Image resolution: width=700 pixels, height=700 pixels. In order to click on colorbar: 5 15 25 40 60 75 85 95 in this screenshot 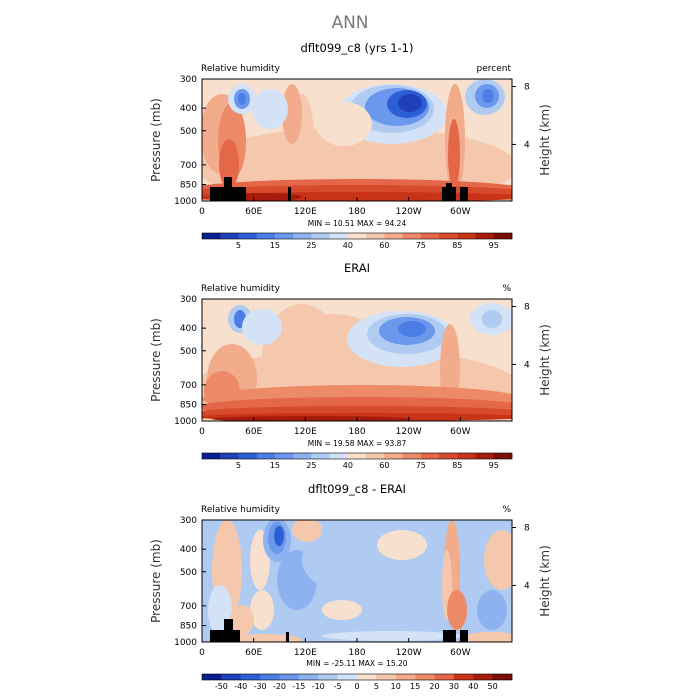, I will do `click(357, 241)`.